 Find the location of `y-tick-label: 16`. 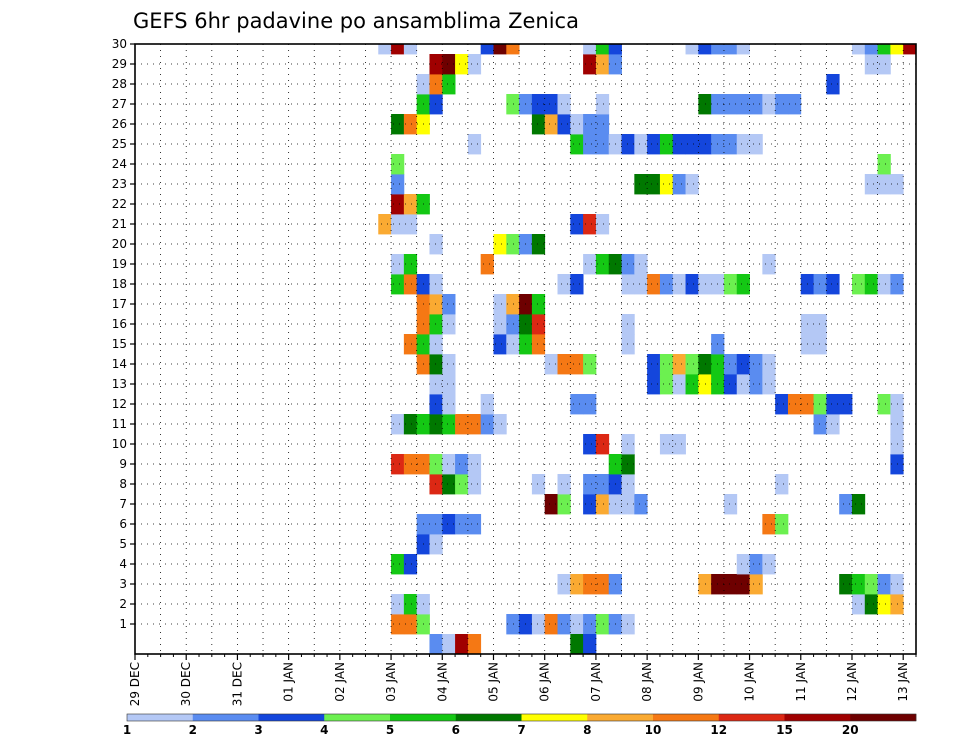

y-tick-label: 16 is located at coordinates (119, 324).